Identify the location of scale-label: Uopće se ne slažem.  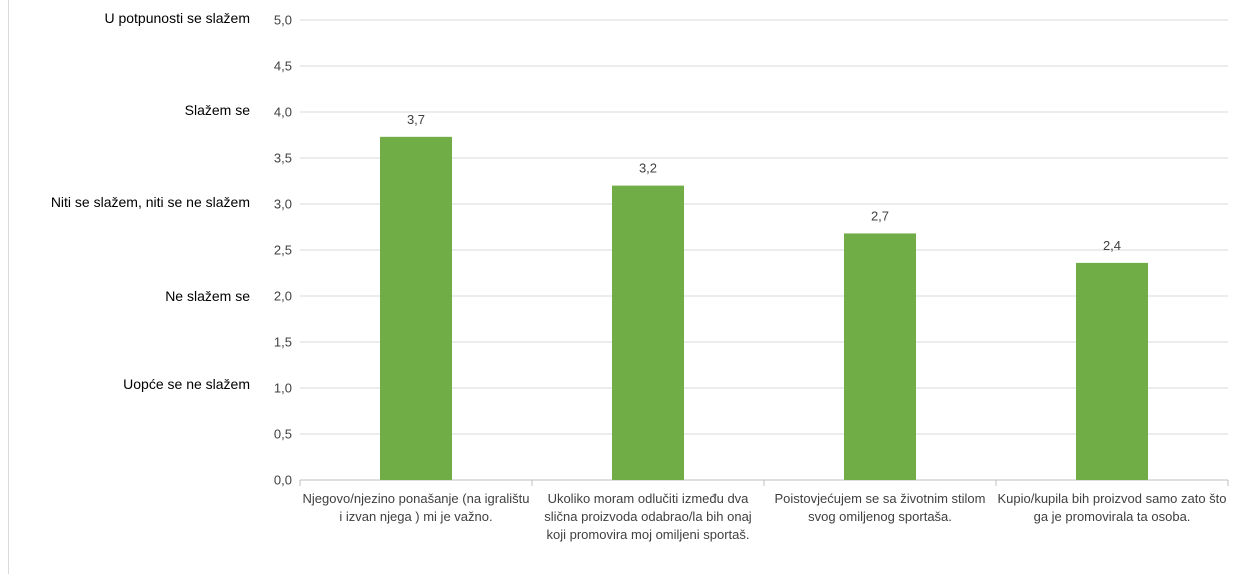
(186, 384).